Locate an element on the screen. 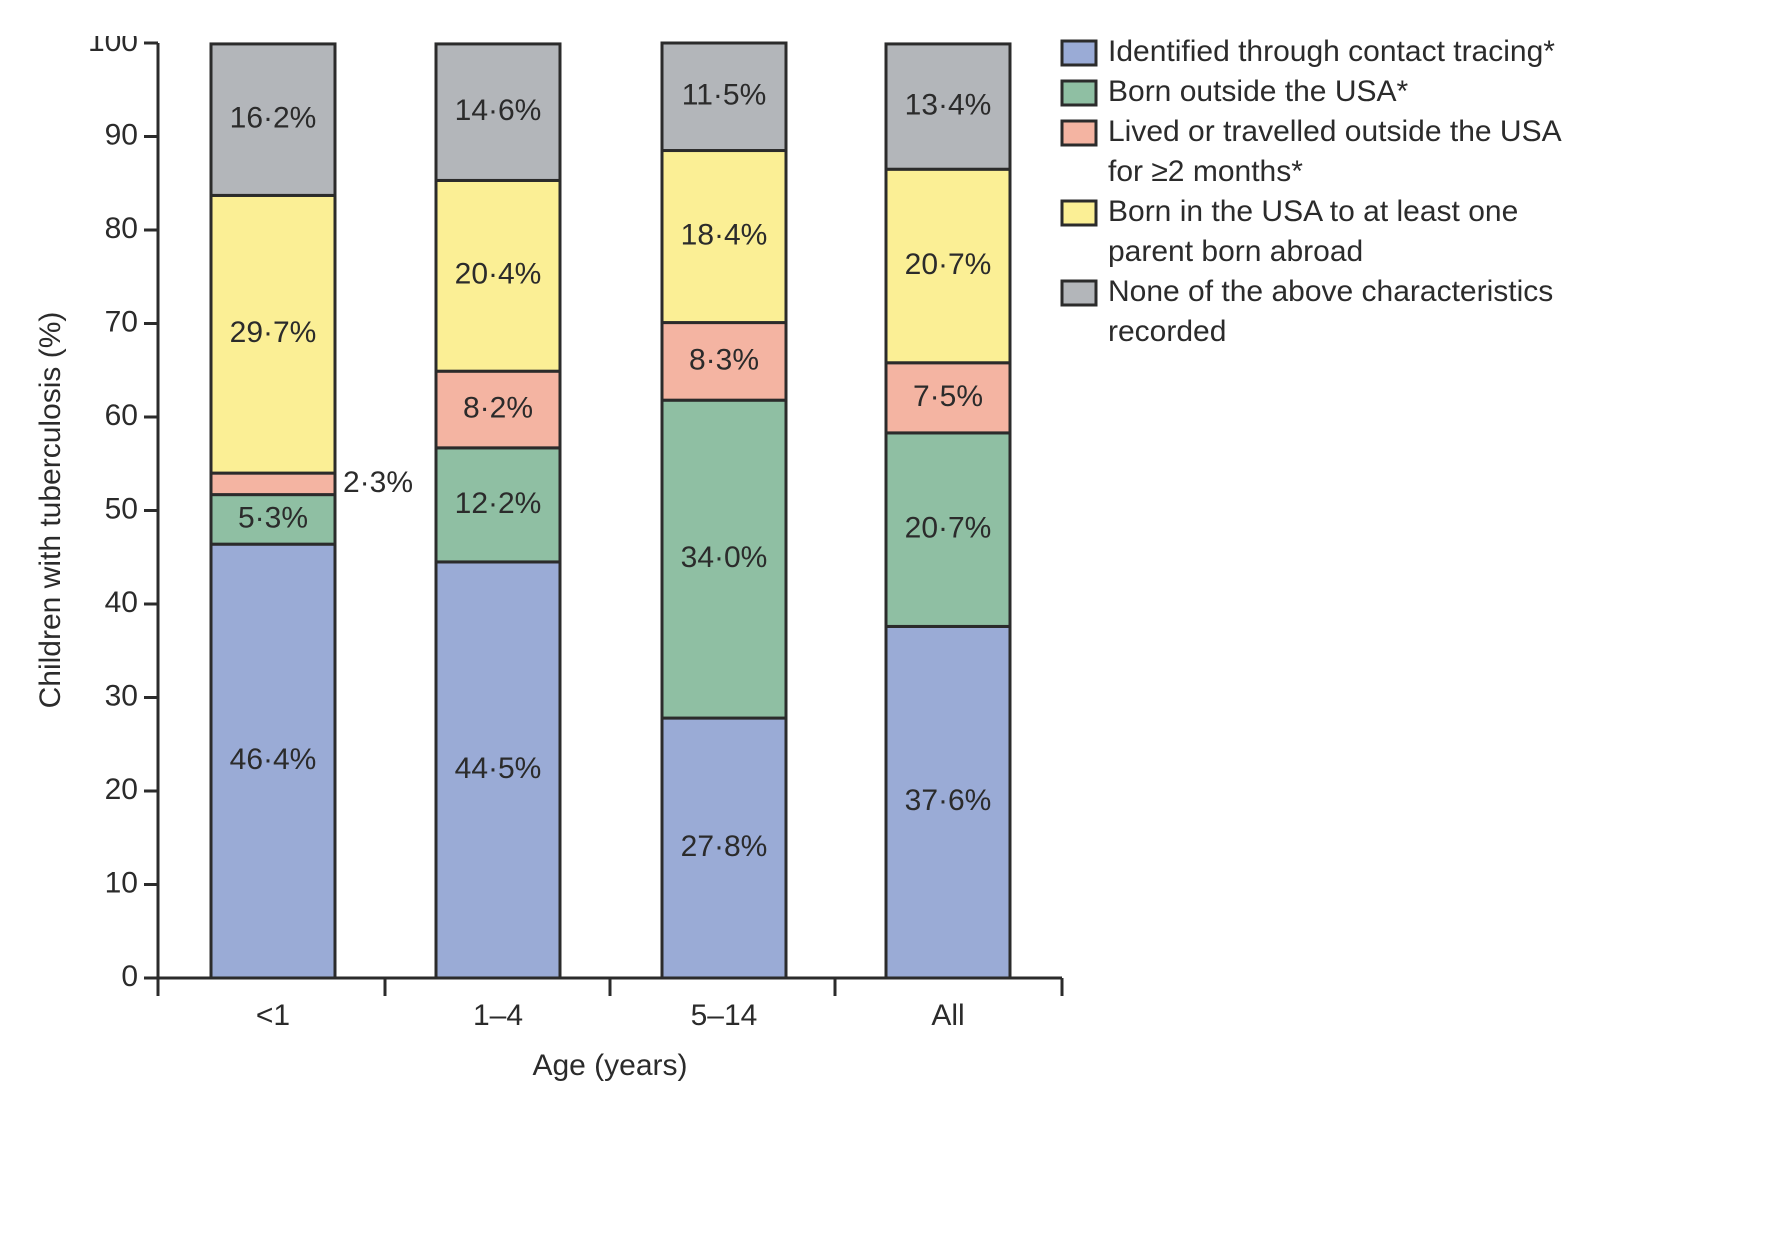 The width and height of the screenshot is (1774, 1233). data-label-3-2: 7·5% is located at coordinates (948, 396).